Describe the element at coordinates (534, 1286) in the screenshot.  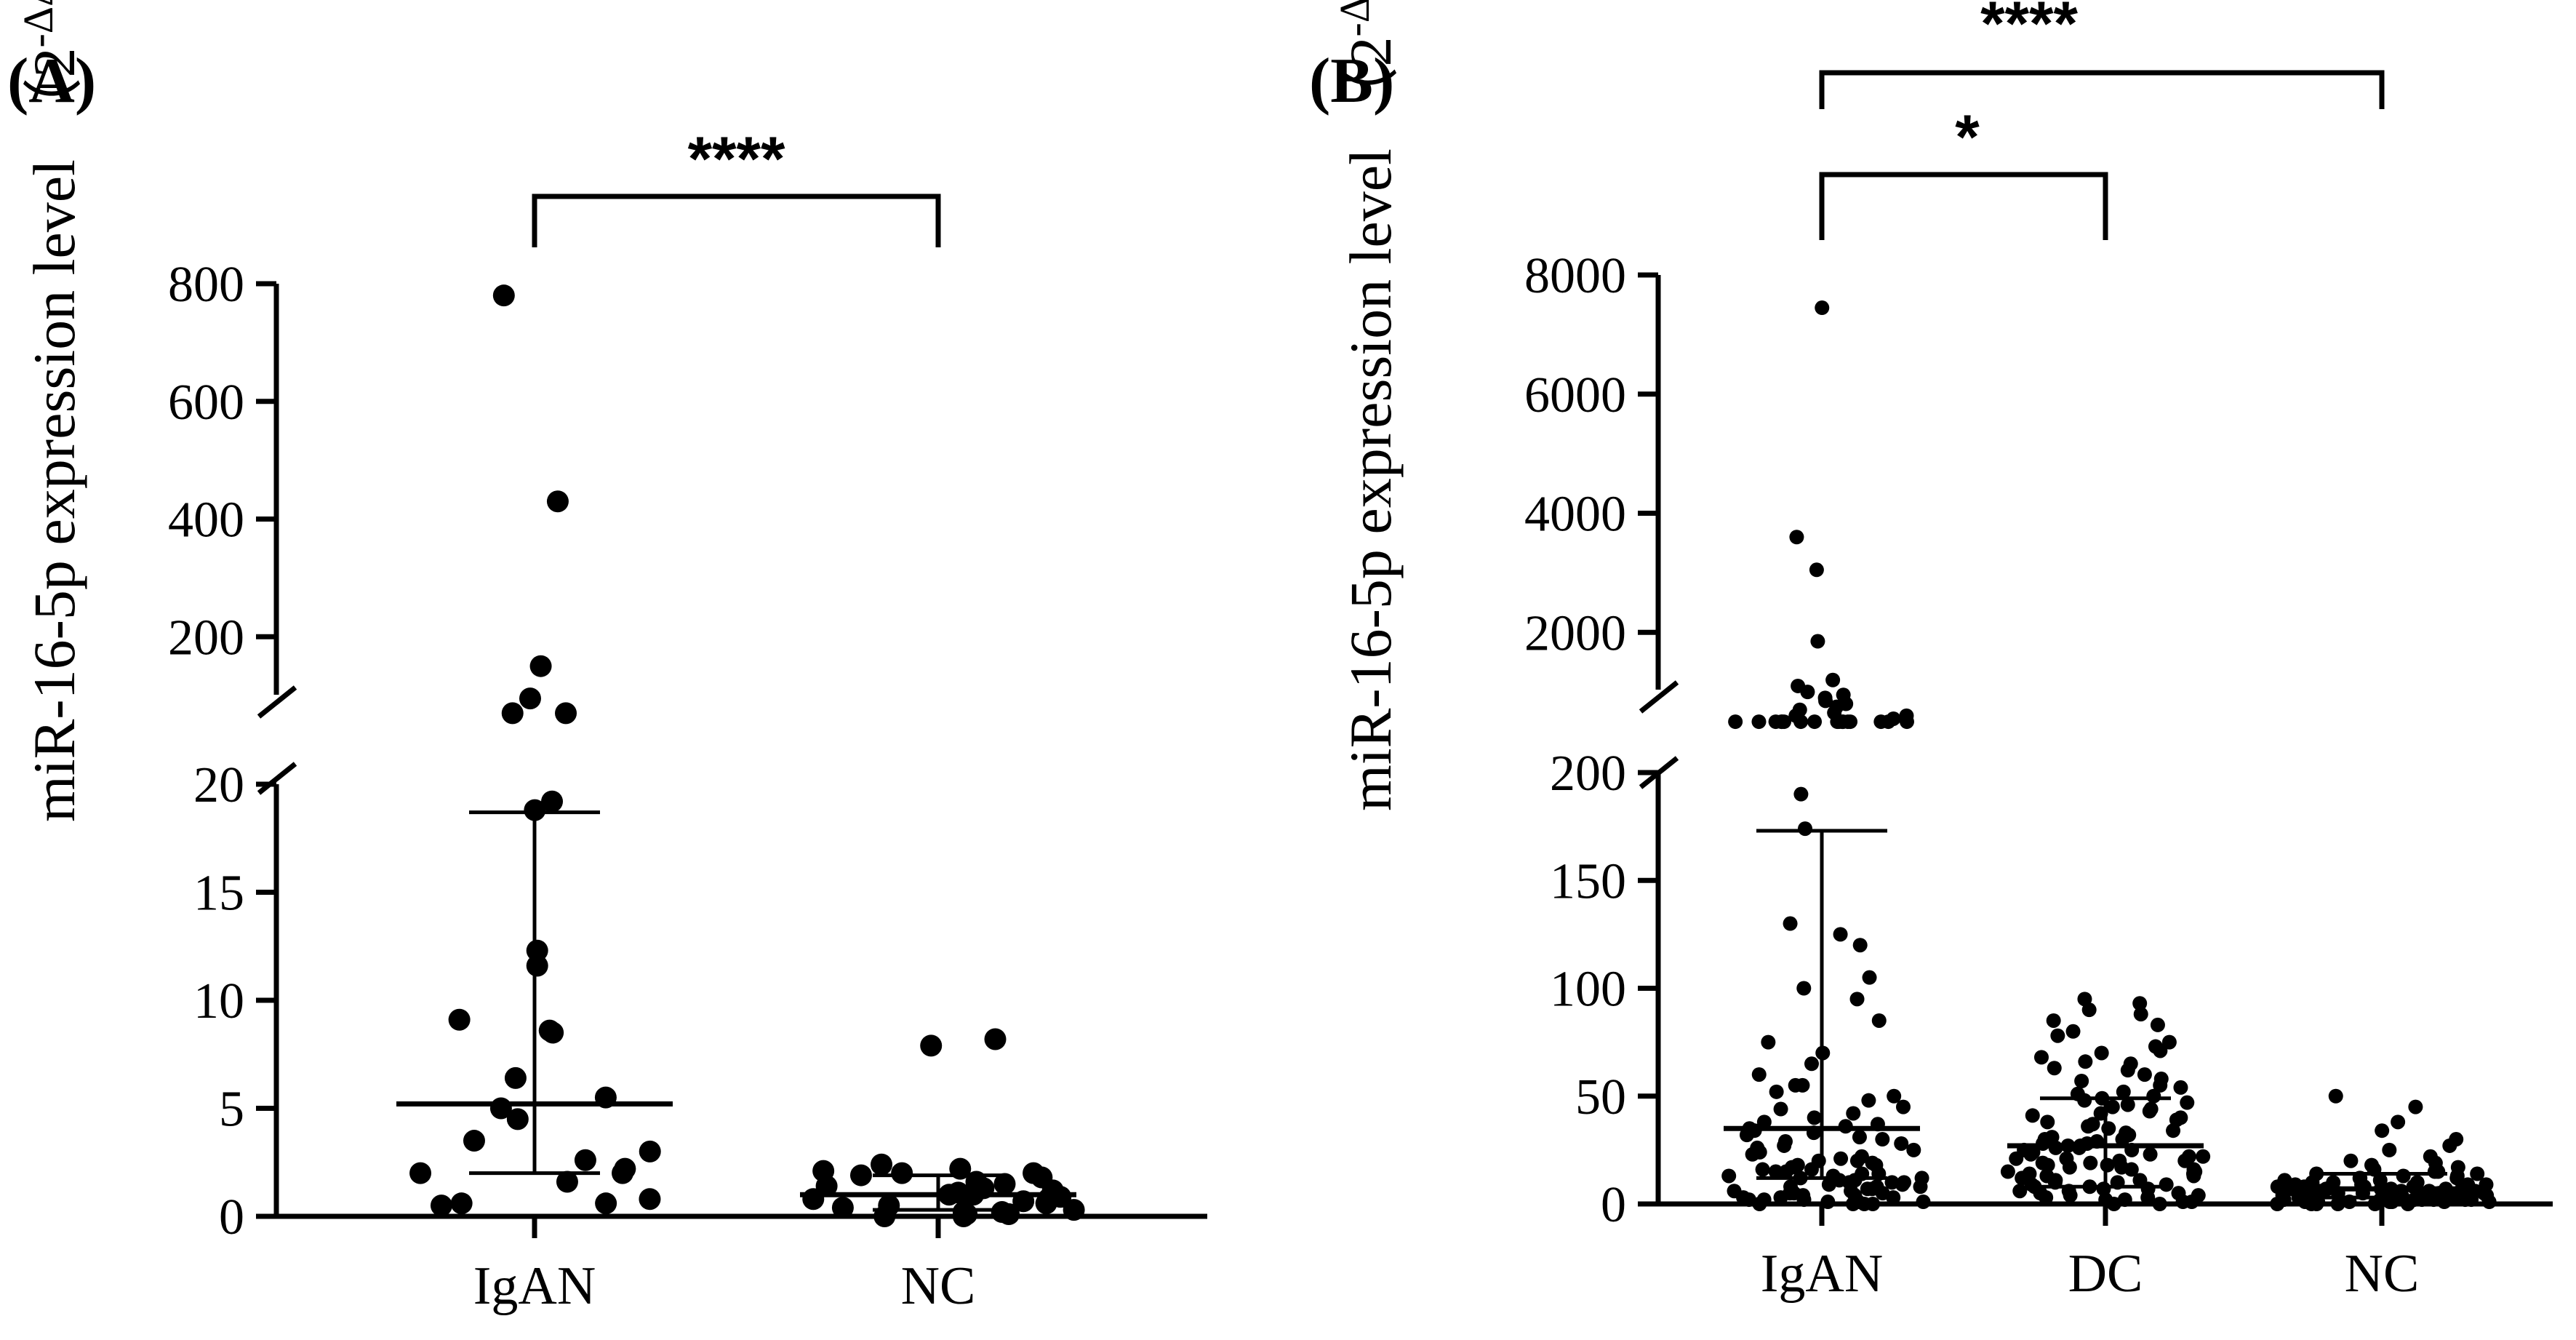
I see `x-category-label: IgAN` at that location.